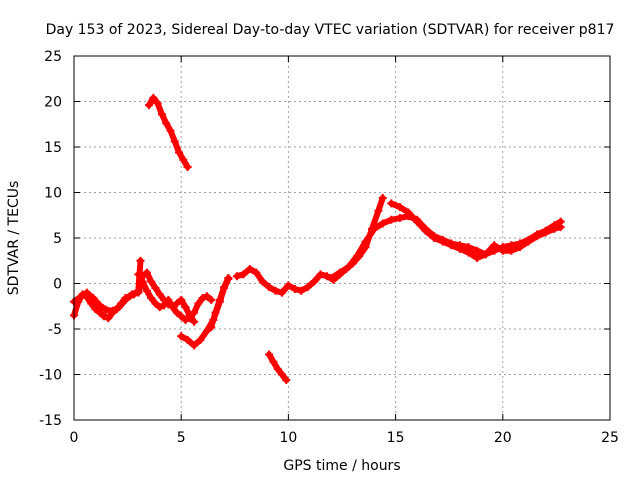  I want to click on x-tick-label: 10, so click(288, 438).